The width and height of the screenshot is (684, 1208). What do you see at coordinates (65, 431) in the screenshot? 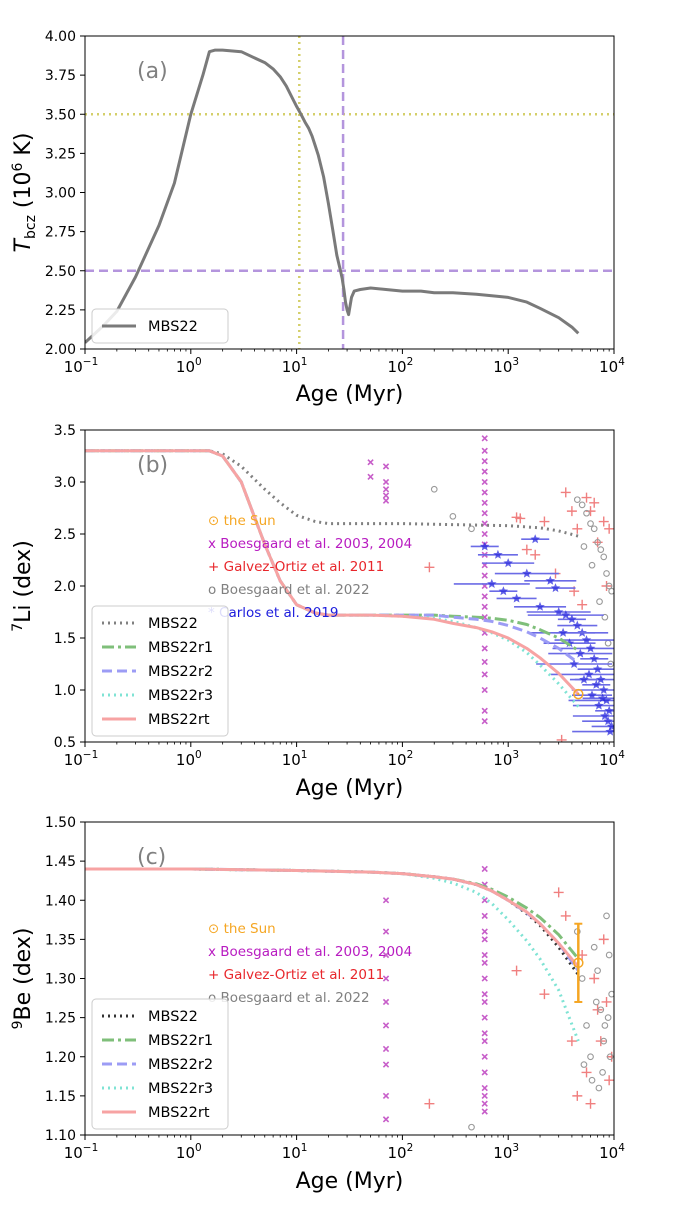
I see `y-tick-label: 3.5` at bounding box center [65, 431].